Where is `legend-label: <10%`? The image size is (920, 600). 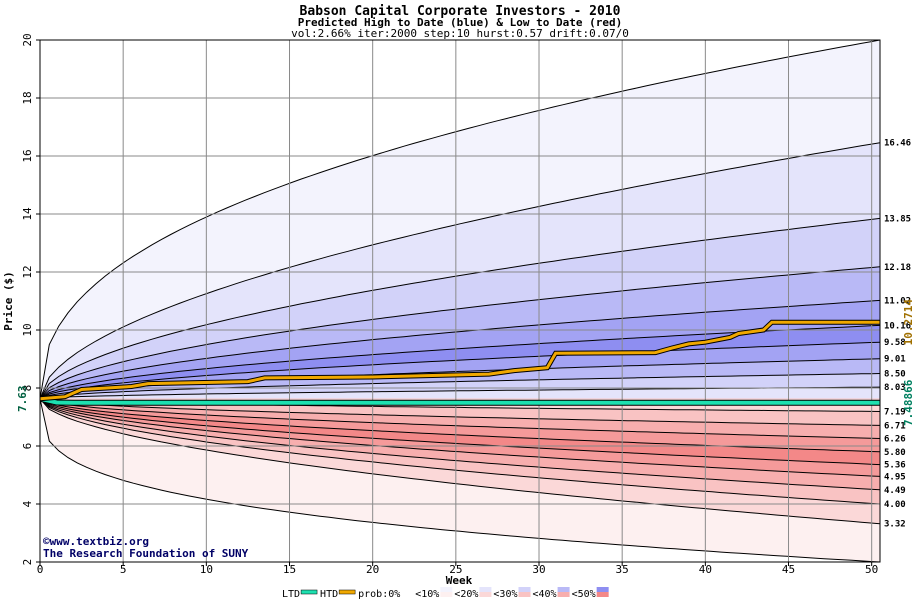 legend-label: <10% is located at coordinates (427, 594).